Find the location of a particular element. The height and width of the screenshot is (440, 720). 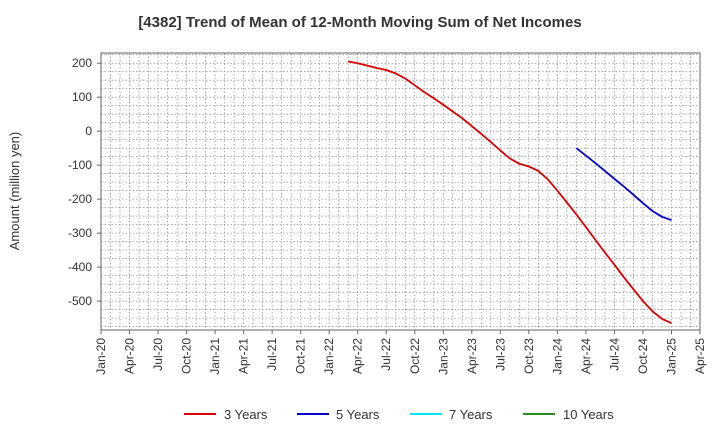

x-tick-label: Jul-20 is located at coordinates (158, 354).